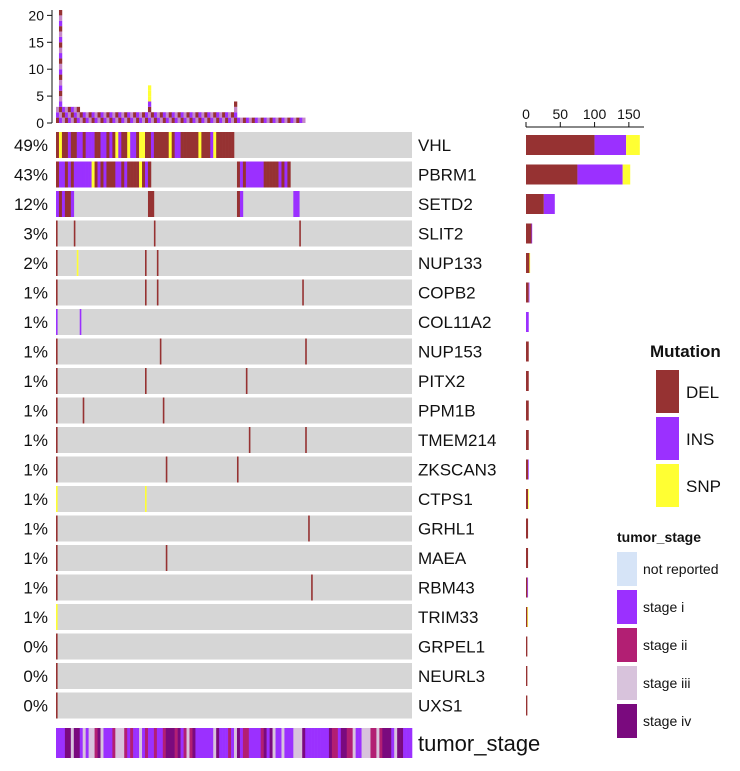 This screenshot has height=771, width=740. What do you see at coordinates (667, 721) in the screenshot?
I see `stage-legend-label: stage iv` at bounding box center [667, 721].